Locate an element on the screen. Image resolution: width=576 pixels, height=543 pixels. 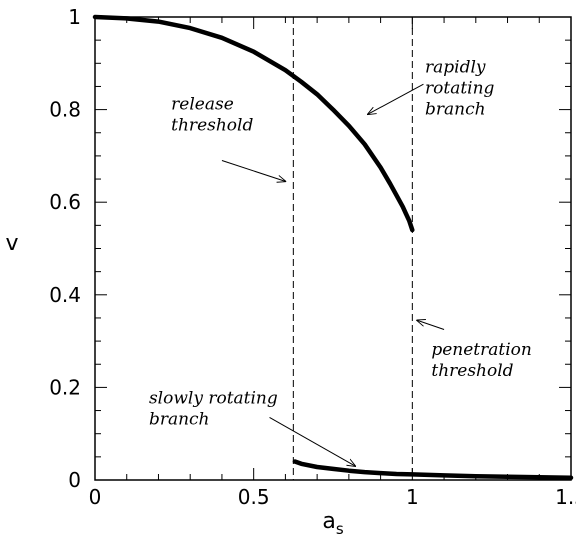
y-tick-label: 0.2 is located at coordinates (65, 387).